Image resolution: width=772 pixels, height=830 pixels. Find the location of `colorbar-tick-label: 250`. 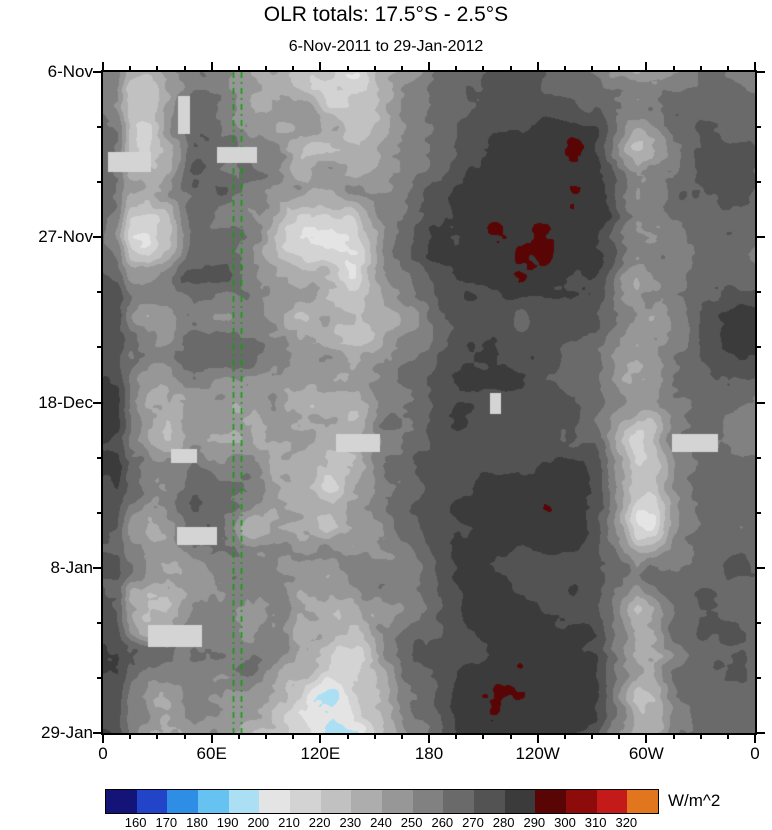

colorbar-tick-label: 250 is located at coordinates (411, 822).